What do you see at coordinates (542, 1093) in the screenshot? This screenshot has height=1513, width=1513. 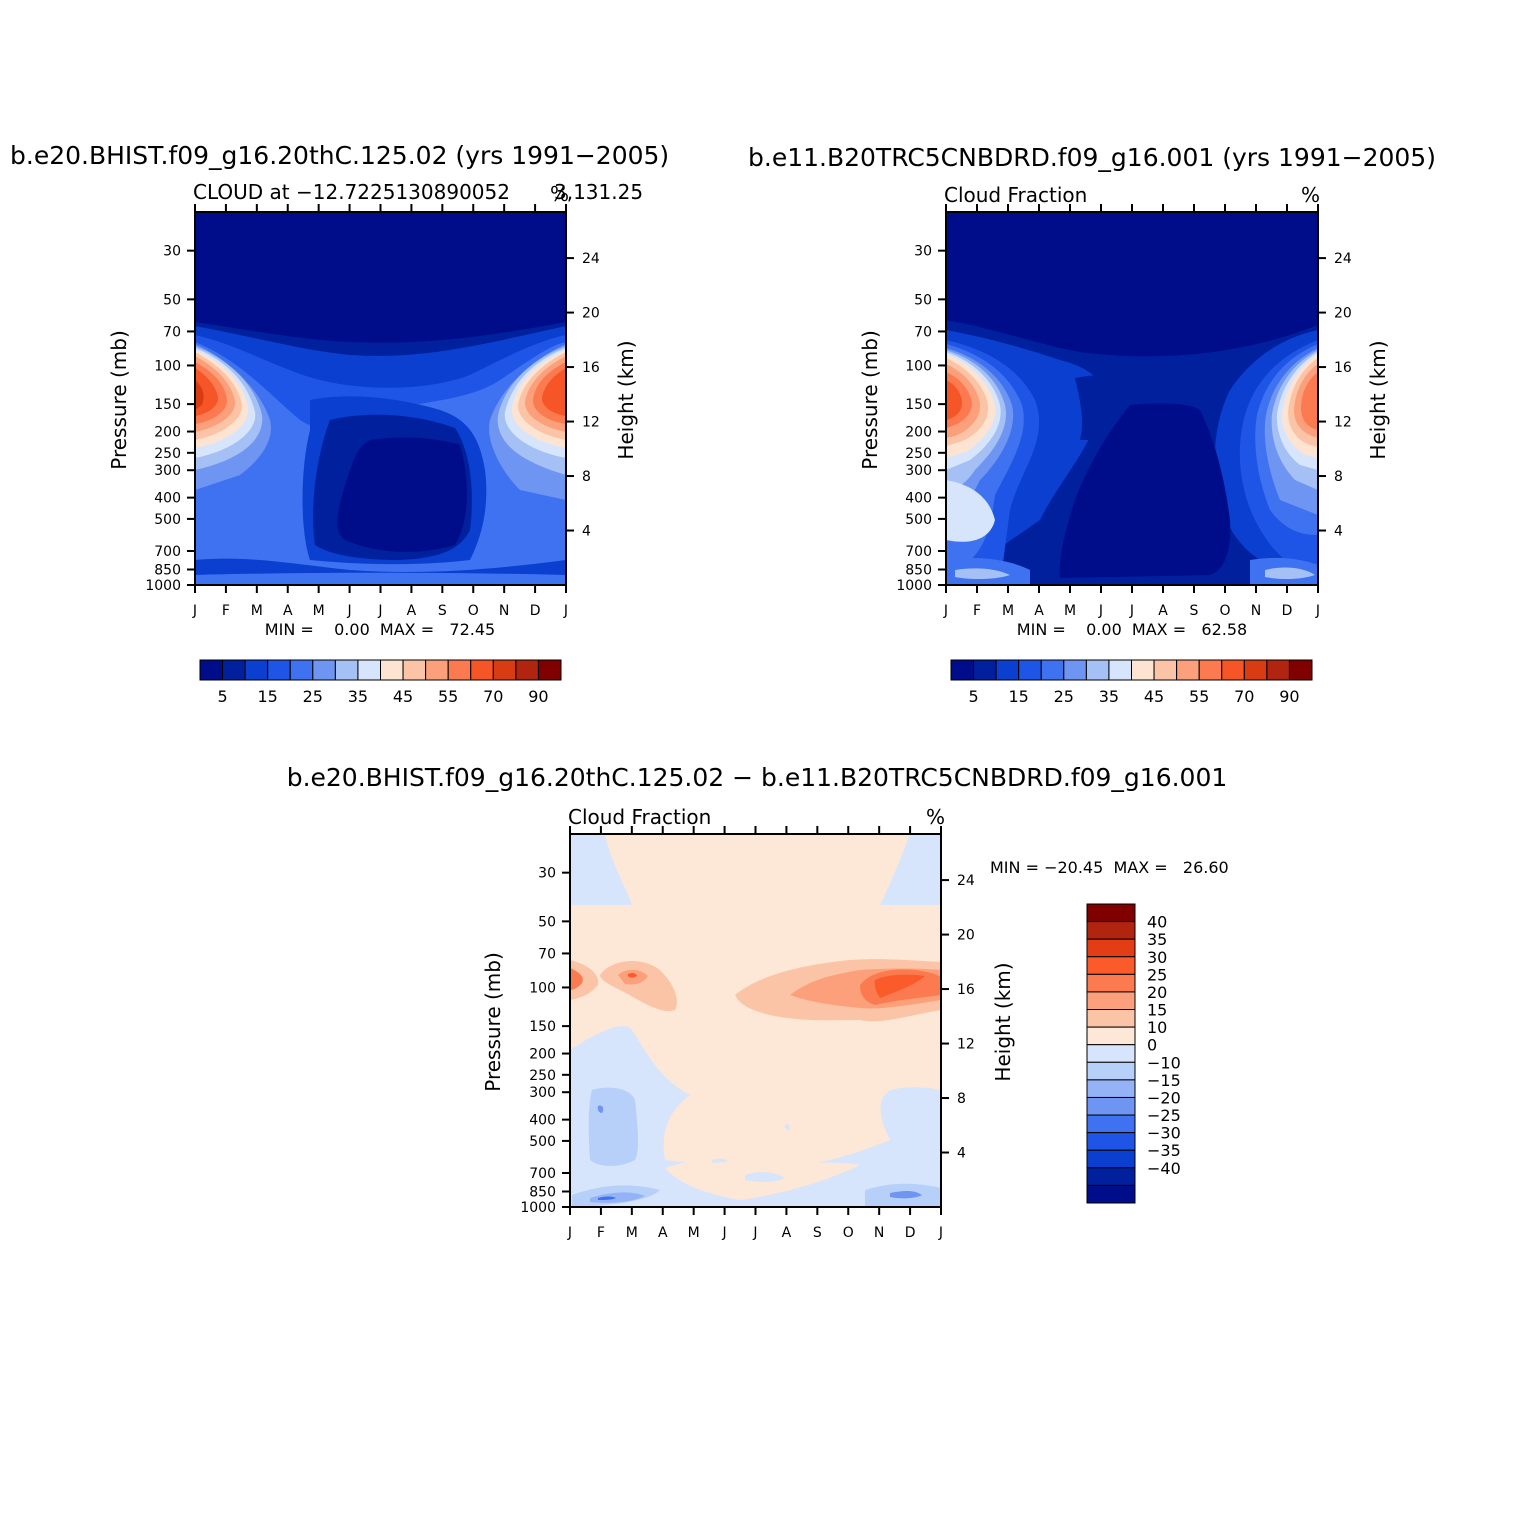 I see `y-tick-label: 300` at bounding box center [542, 1093].